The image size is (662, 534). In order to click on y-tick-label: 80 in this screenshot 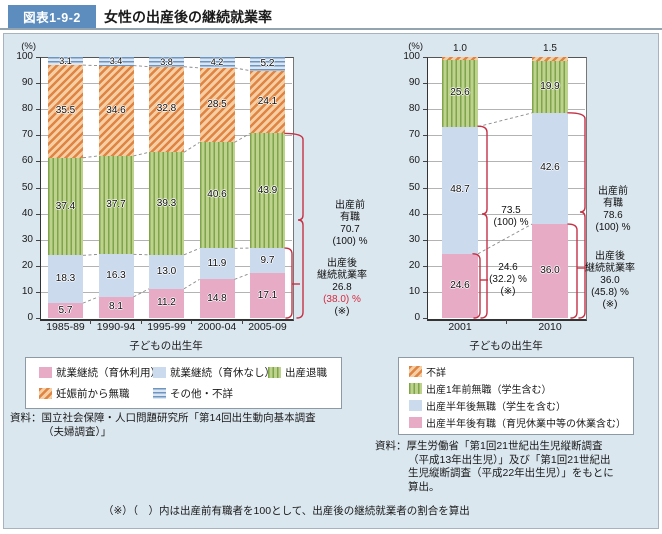, I will do `click(27, 109)`.